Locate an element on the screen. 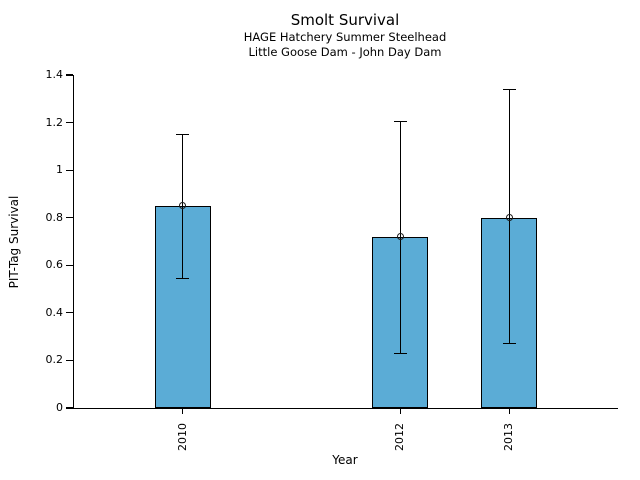  y-axis-tick-label: 1.2 is located at coordinates (54, 122).